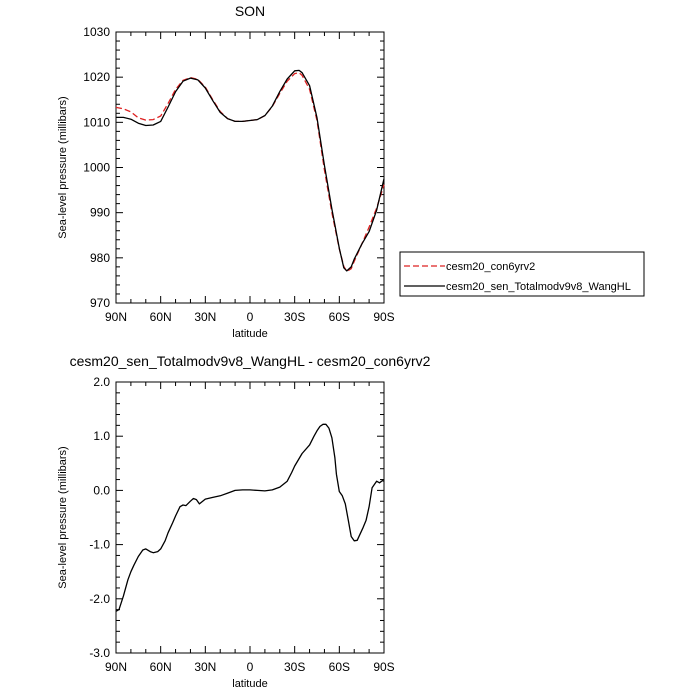 This screenshot has width=700, height=700. What do you see at coordinates (101, 436) in the screenshot?
I see `y-tick-label: 1.0` at bounding box center [101, 436].